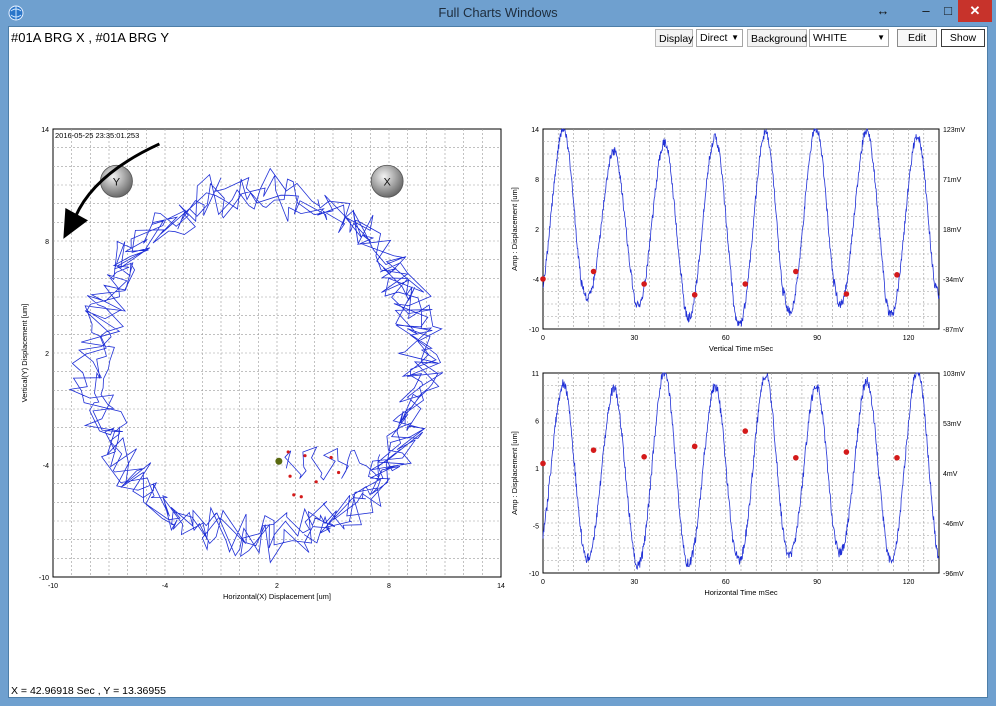 The height and width of the screenshot is (706, 996). What do you see at coordinates (953, 280) in the screenshot?
I see `right-tick-label: -34mV` at bounding box center [953, 280].